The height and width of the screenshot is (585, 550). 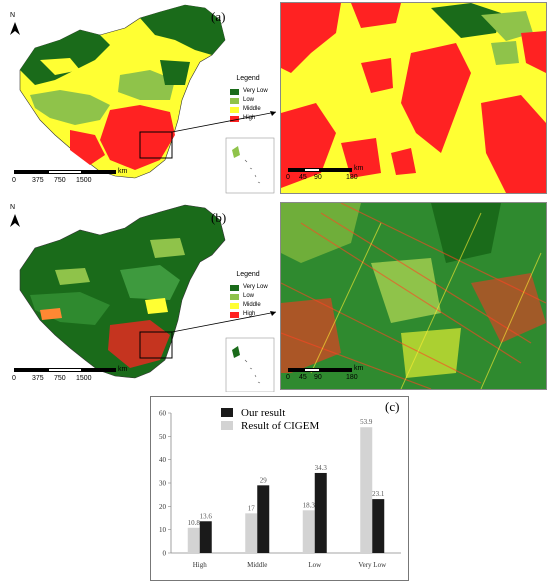 I want to click on y-tick-label: 60, so click(x=163, y=414).